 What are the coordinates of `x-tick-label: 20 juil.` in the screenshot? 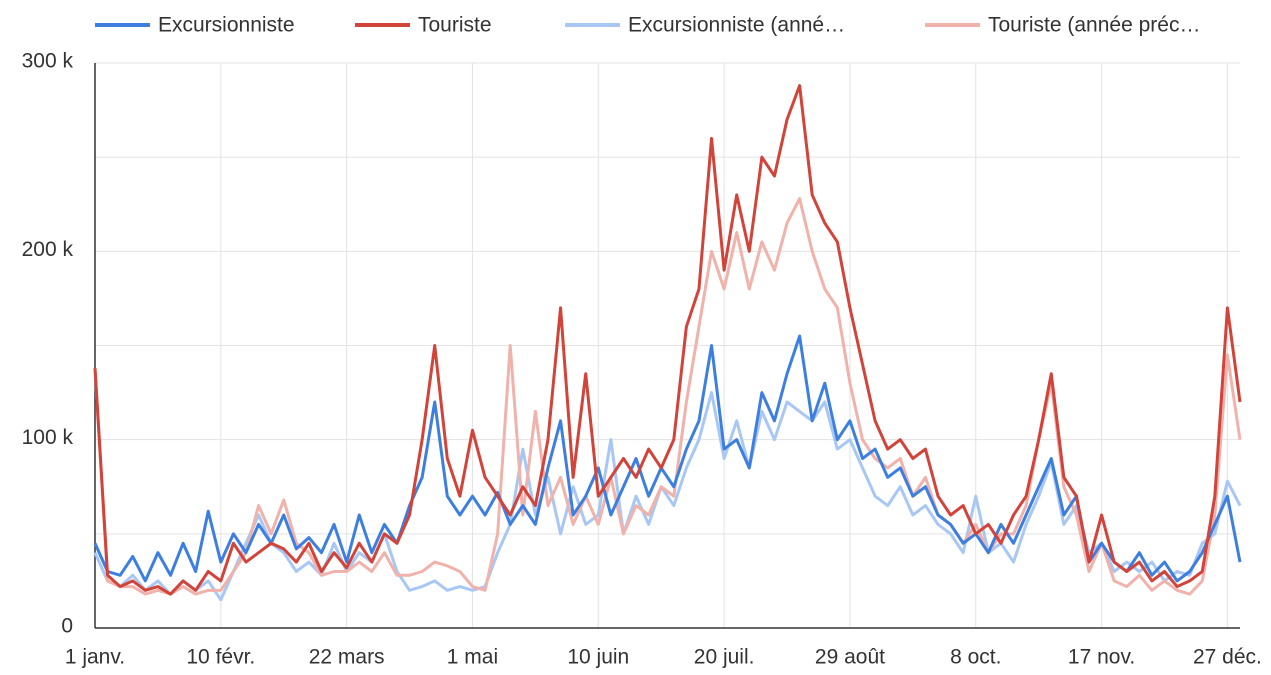 It's located at (724, 657).